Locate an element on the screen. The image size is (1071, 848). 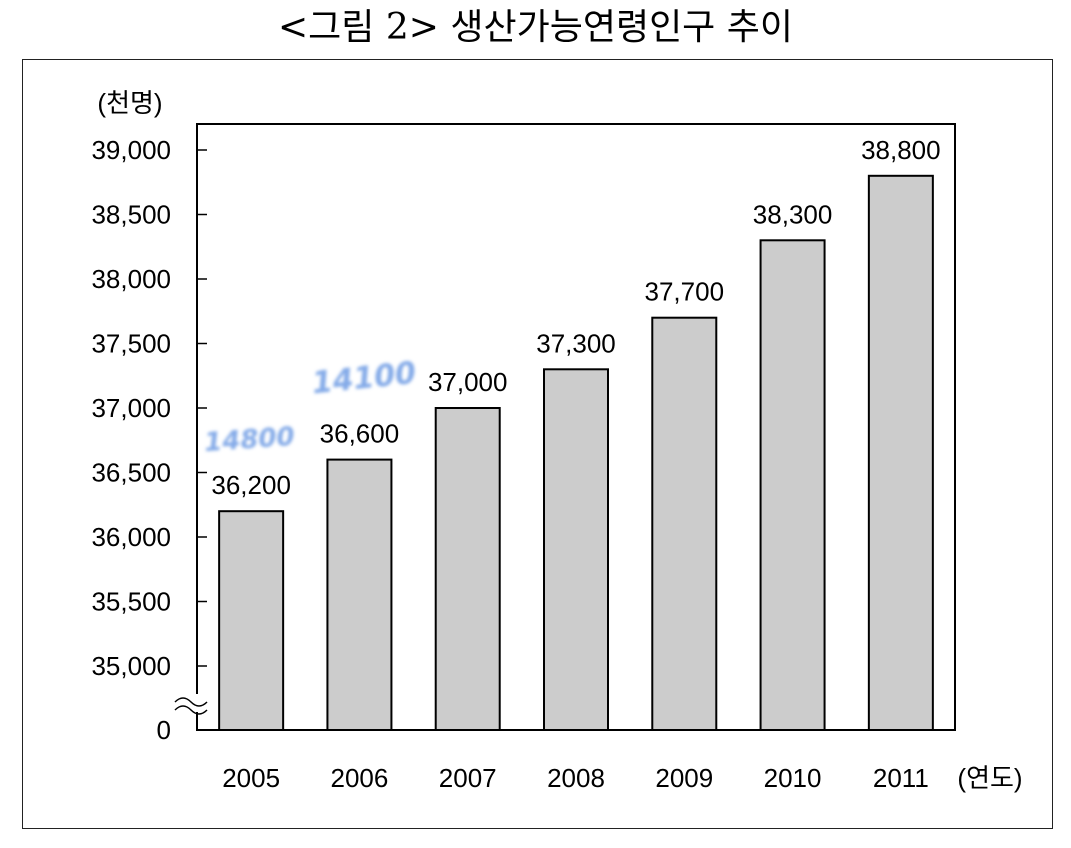
y-tick-label: 35,000 is located at coordinates (131, 666).